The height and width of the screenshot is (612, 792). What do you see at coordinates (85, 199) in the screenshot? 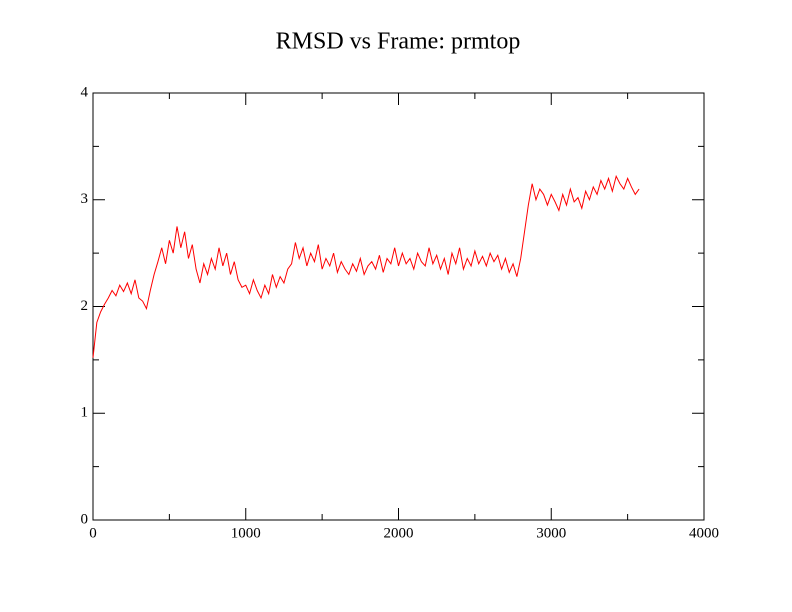
I see `y-tick-label: 3` at bounding box center [85, 199].